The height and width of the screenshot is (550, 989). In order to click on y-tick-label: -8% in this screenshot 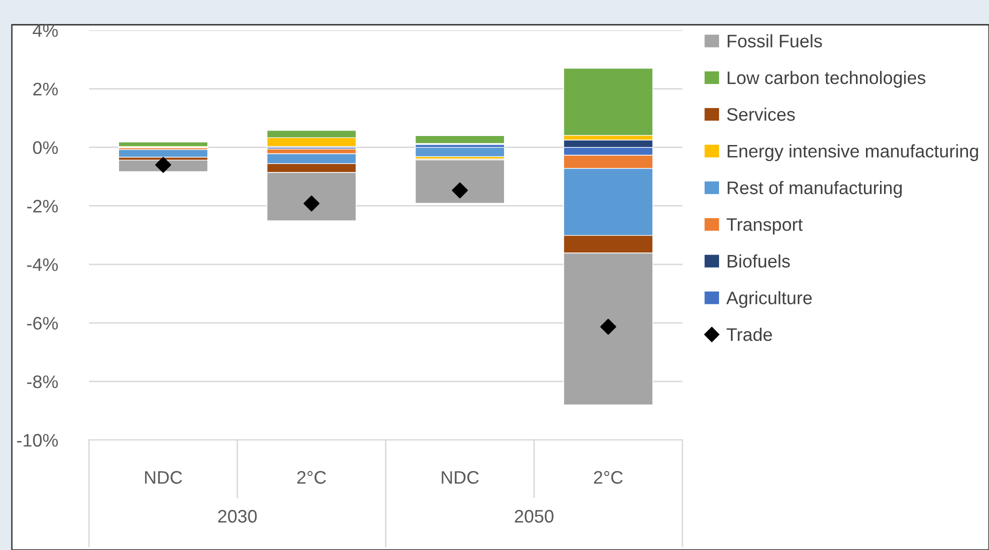, I will do `click(42, 381)`.